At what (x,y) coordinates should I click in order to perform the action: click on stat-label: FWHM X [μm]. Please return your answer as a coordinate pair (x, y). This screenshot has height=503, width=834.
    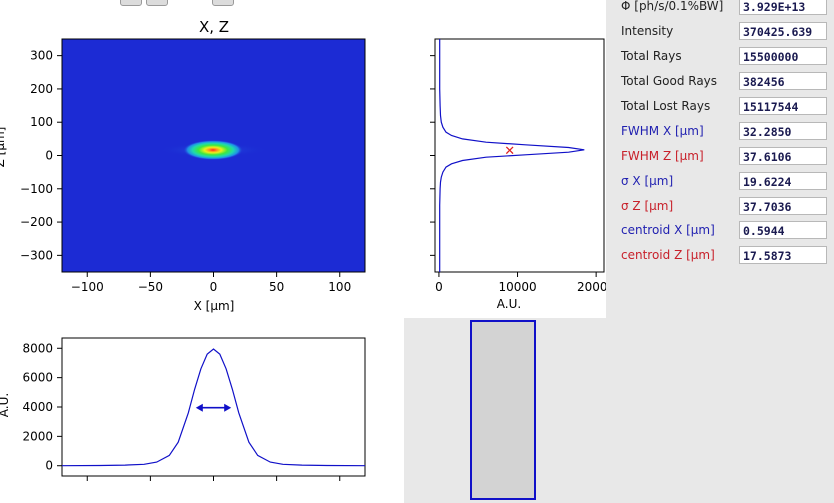
    Looking at the image, I should click on (662, 131).